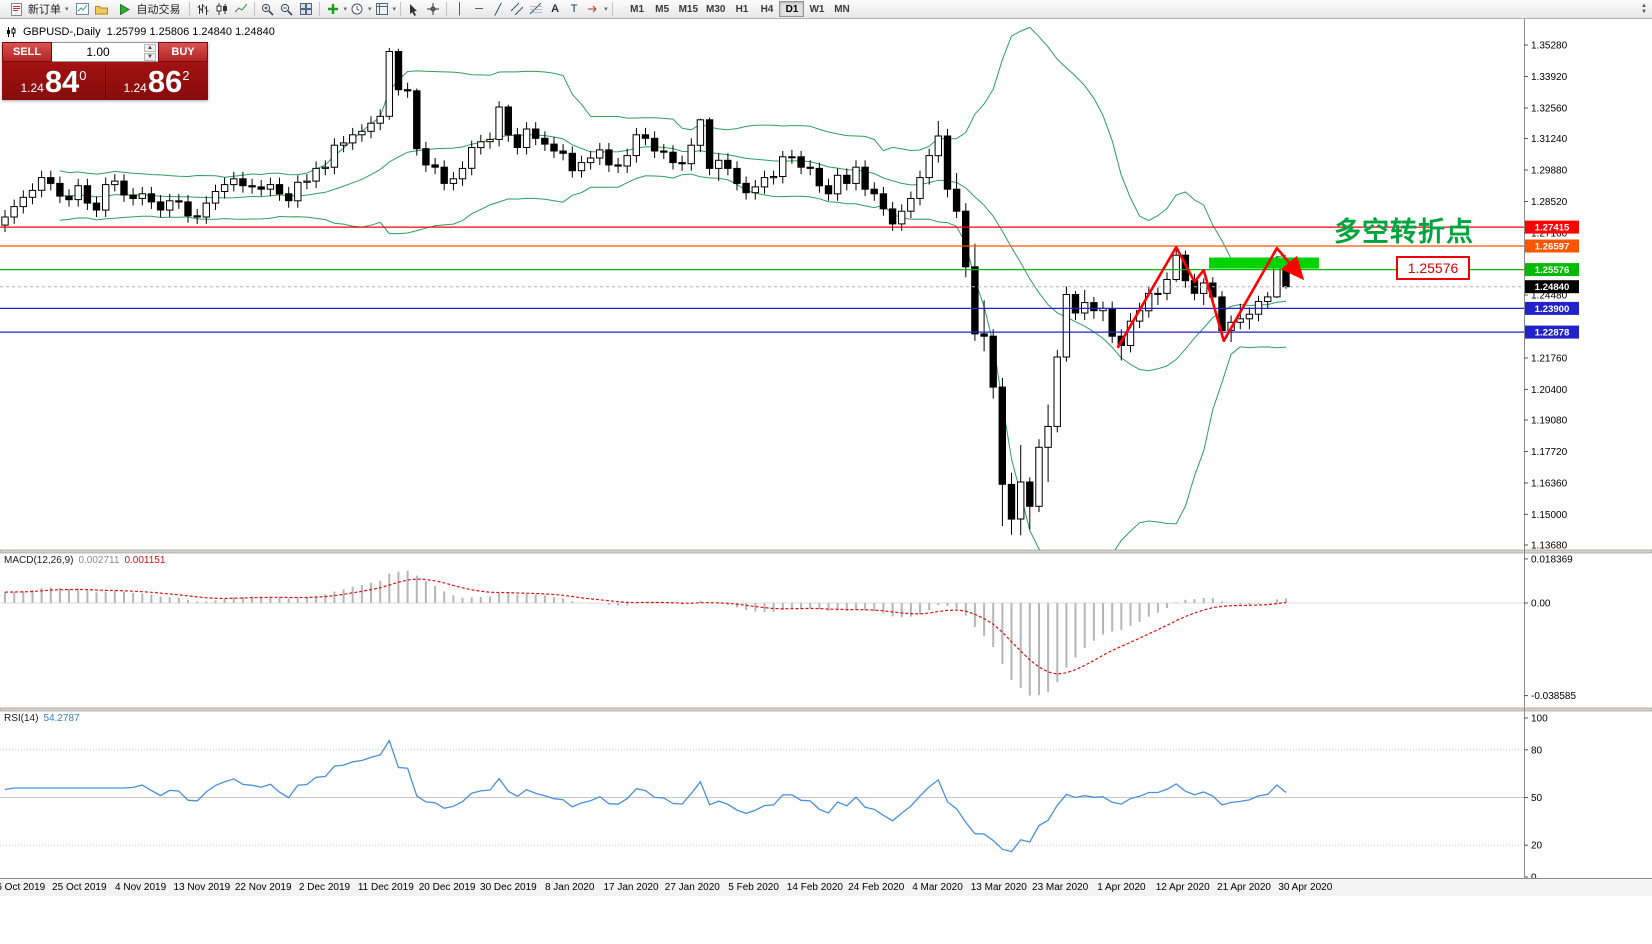  Describe the element at coordinates (814, 887) in the screenshot. I see `date-label: 14 Feb 2020` at that location.